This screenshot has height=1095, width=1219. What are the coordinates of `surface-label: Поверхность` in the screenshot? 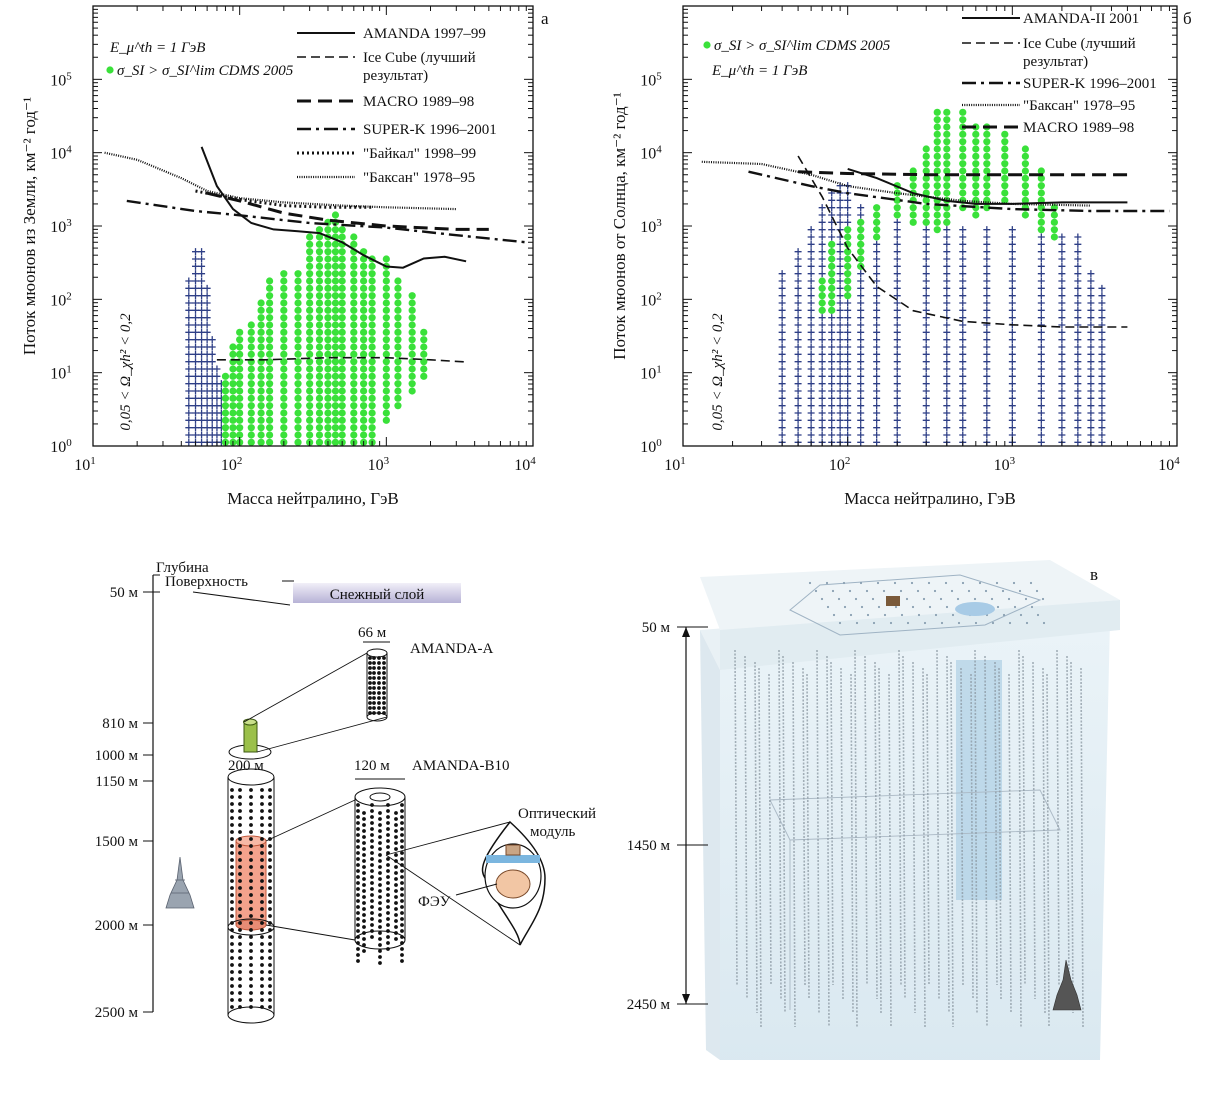 It's located at (206, 582).